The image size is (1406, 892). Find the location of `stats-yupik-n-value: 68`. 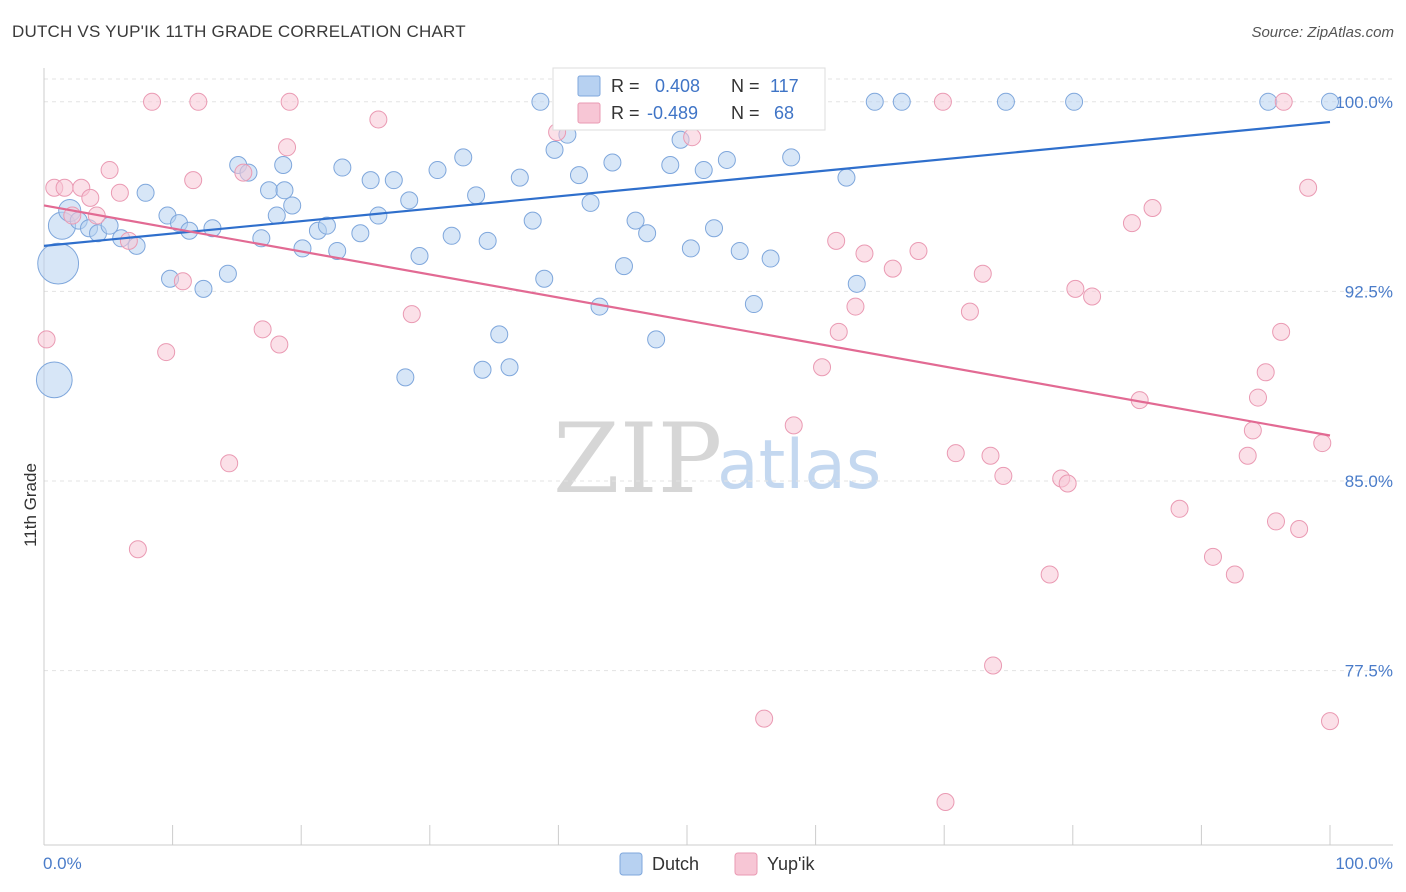

stats-yupik-n-value: 68 is located at coordinates (784, 113).